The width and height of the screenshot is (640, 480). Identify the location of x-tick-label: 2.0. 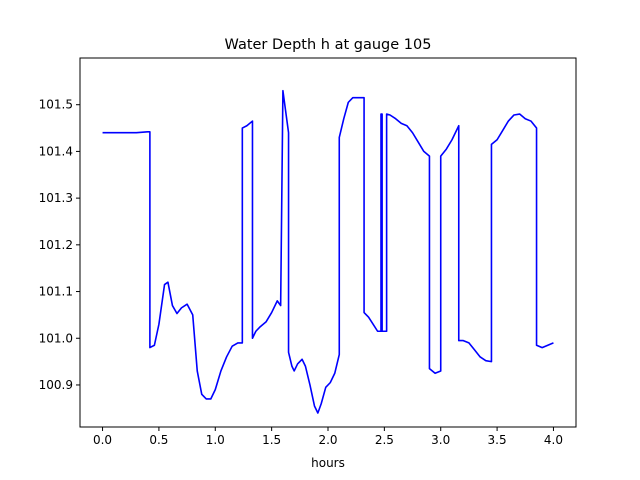
(327, 440).